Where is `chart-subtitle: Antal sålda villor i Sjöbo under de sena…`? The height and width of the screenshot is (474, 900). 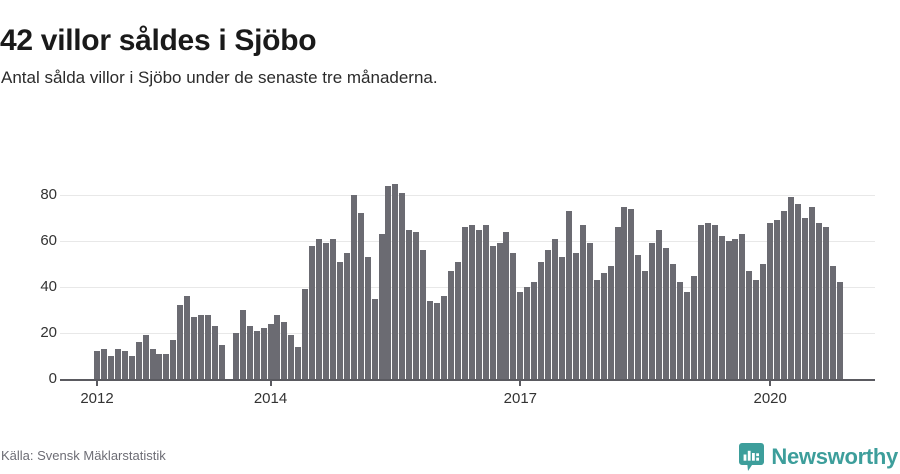
chart-subtitle: Antal sålda villor i Sjöbo under de sena… is located at coordinates (219, 77).